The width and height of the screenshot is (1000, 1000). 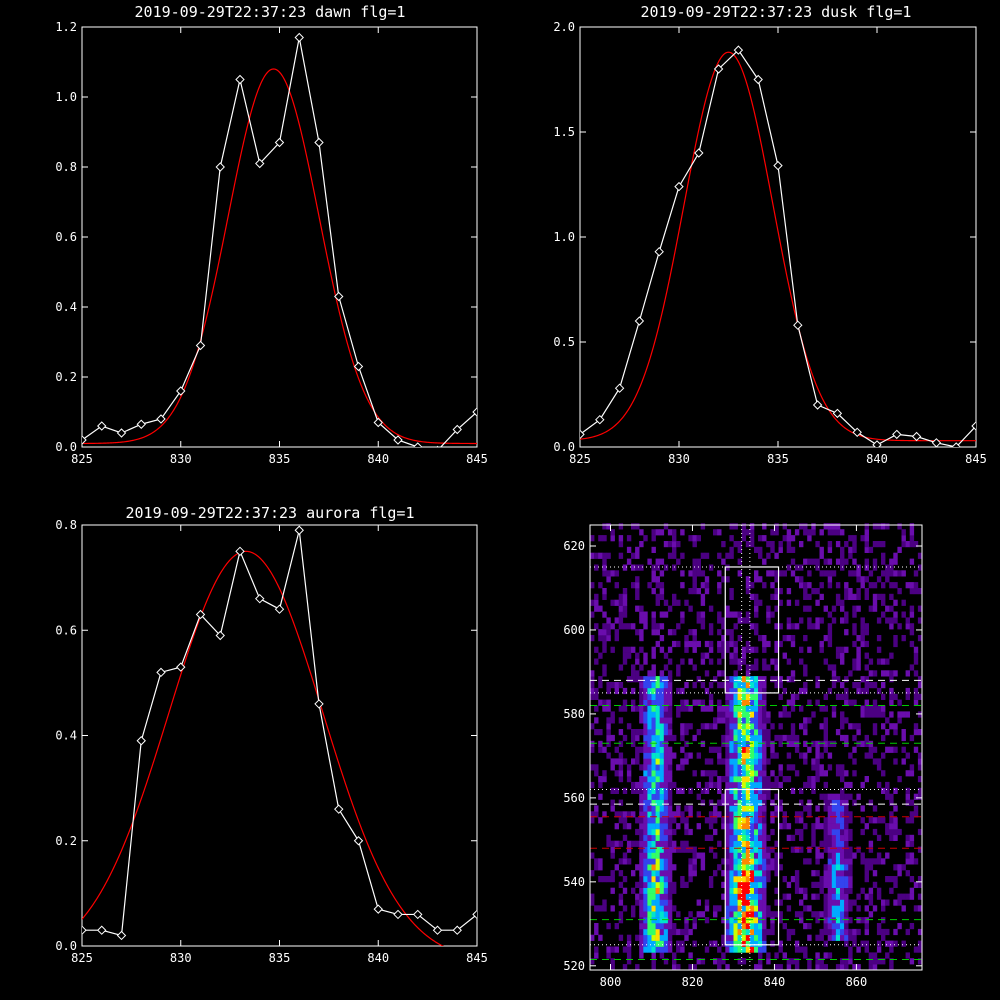 What do you see at coordinates (437, 446) in the screenshot?
I see `dawn-data-point` at bounding box center [437, 446].